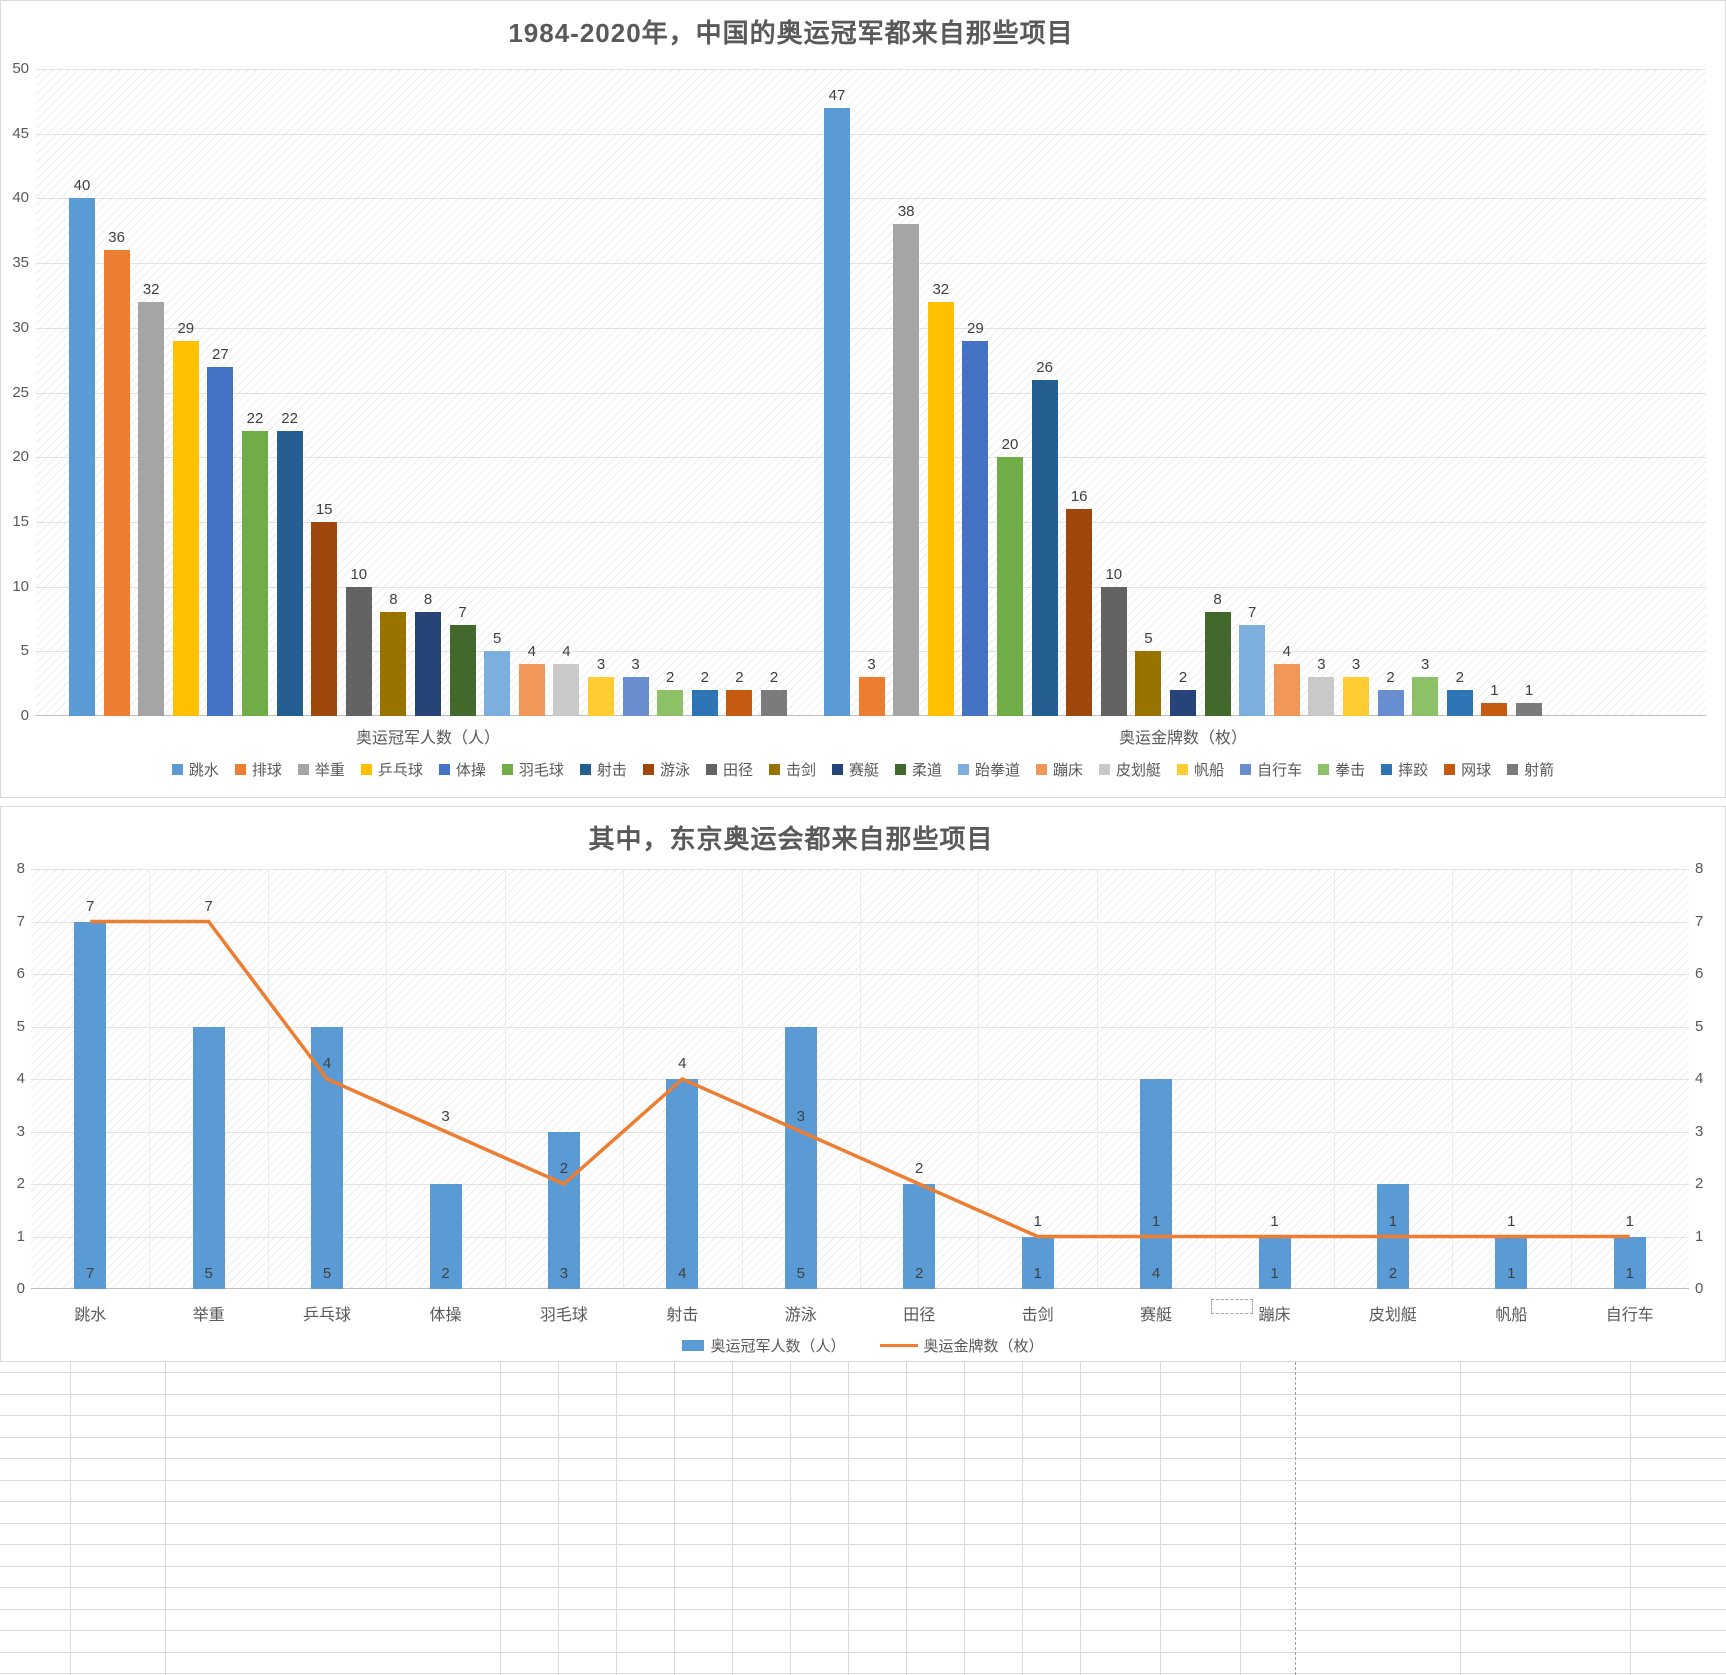 The image size is (1726, 1675). I want to click on legend-item-排球: 排球, so click(258, 769).